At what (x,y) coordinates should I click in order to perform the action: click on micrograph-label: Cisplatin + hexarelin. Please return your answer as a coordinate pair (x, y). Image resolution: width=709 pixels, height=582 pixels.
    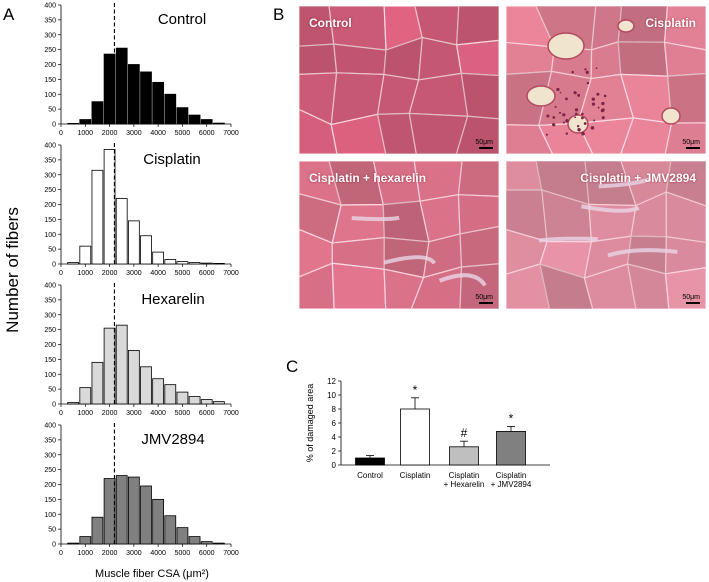
    Looking at the image, I should click on (368, 178).